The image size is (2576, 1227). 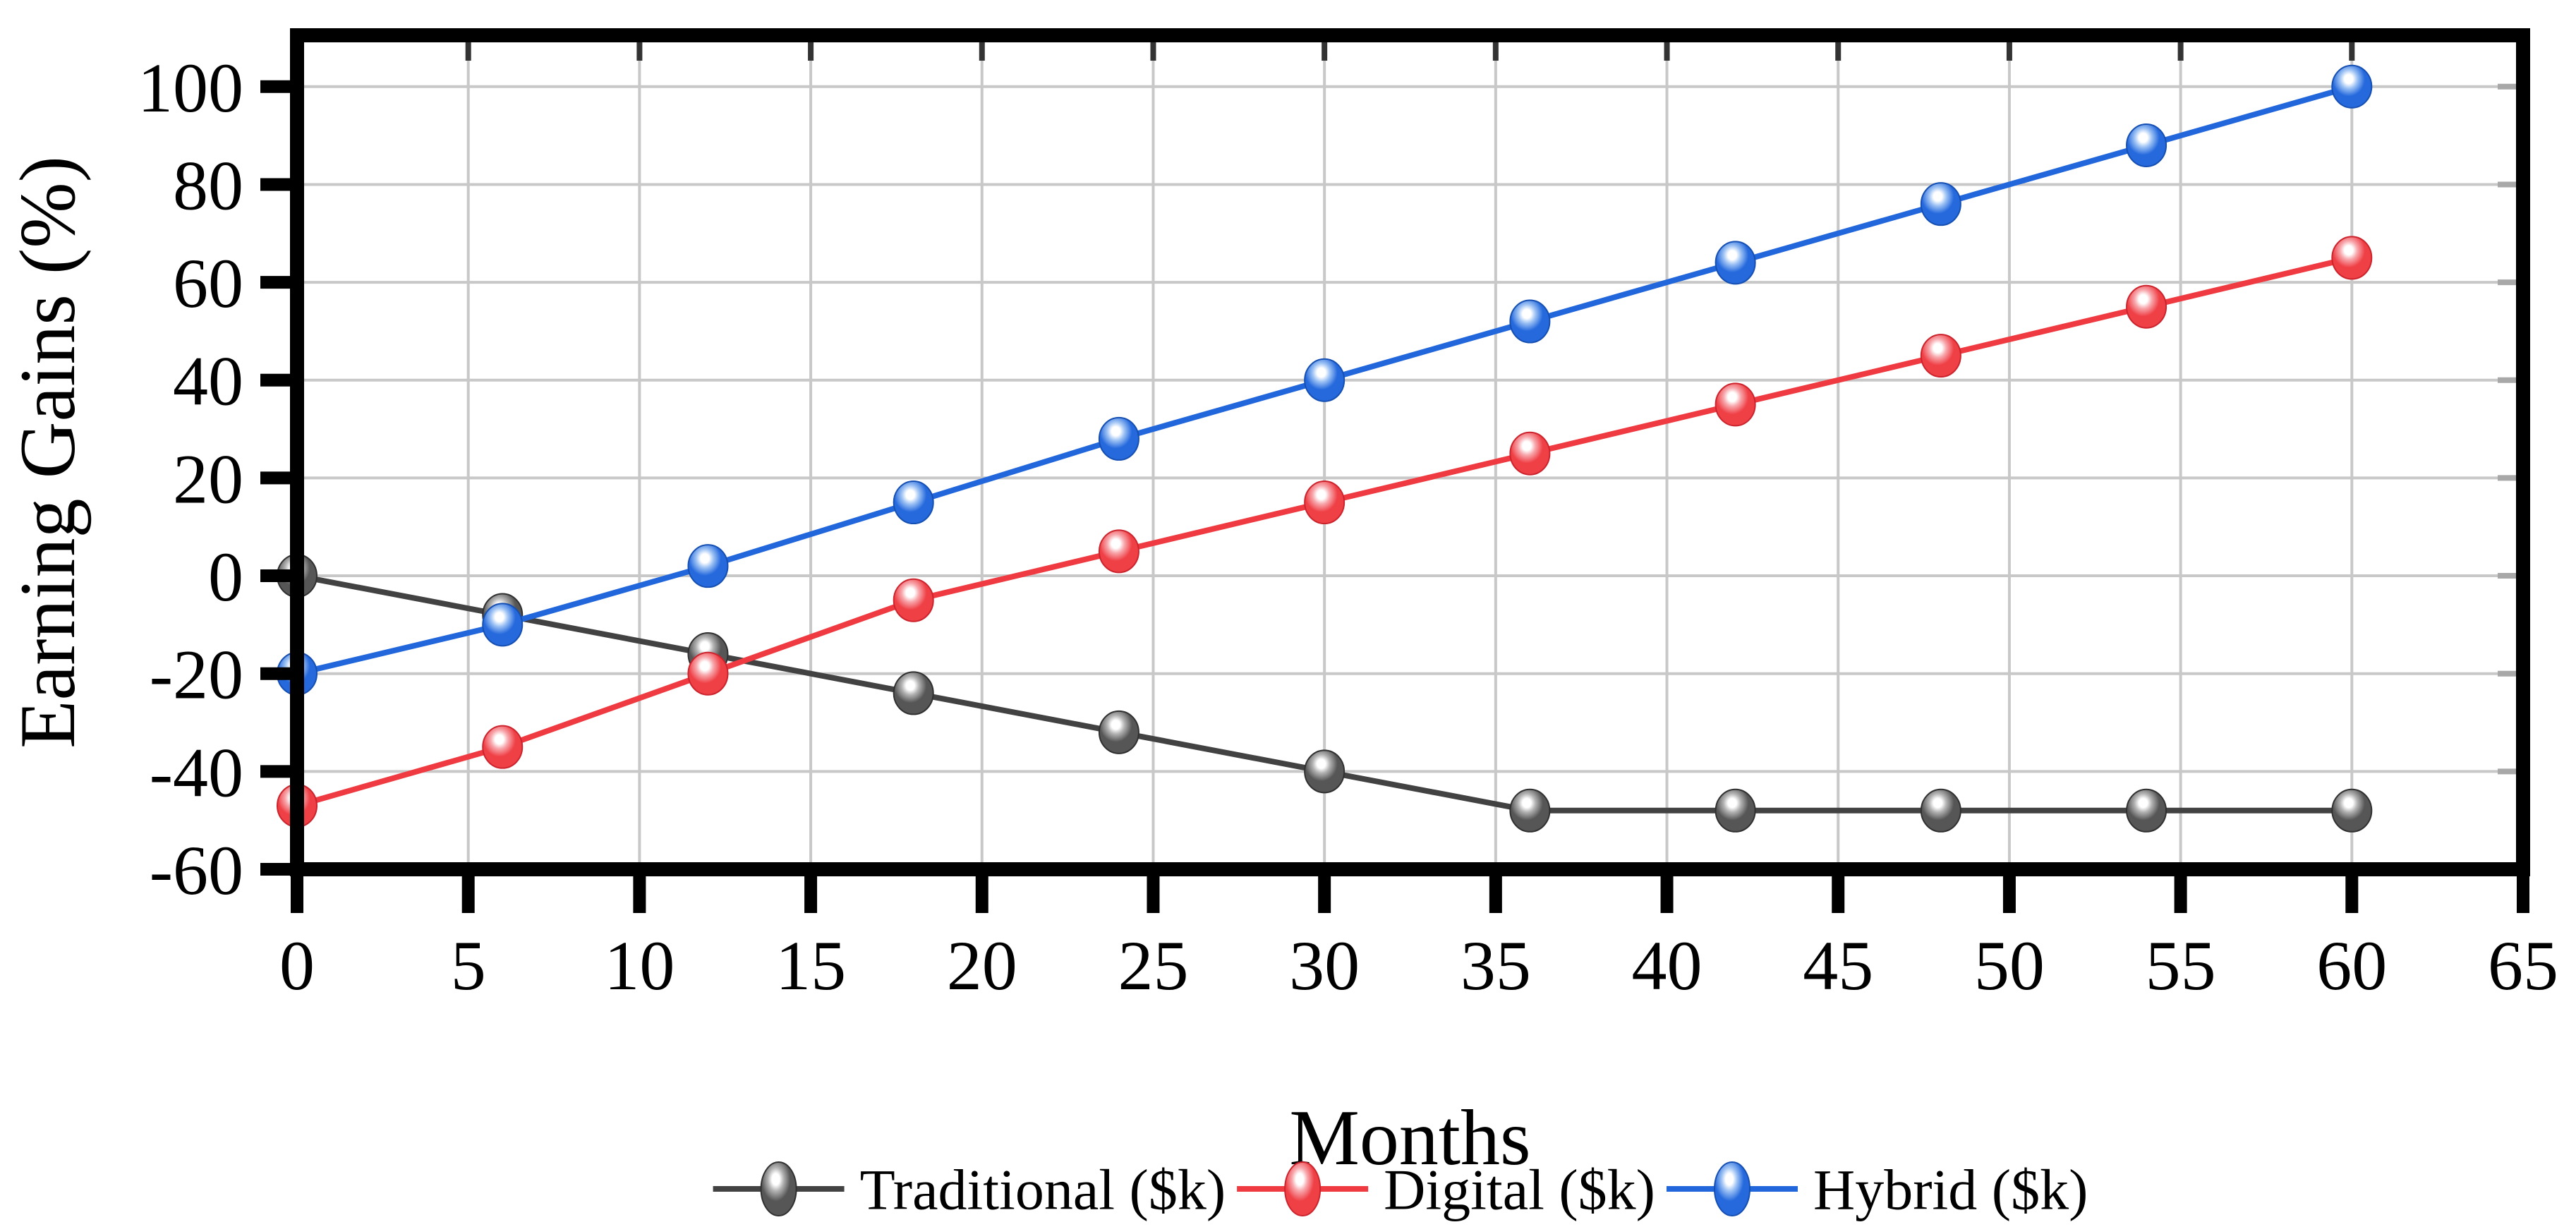 What do you see at coordinates (1838, 966) in the screenshot?
I see `x-tick-label: 45` at bounding box center [1838, 966].